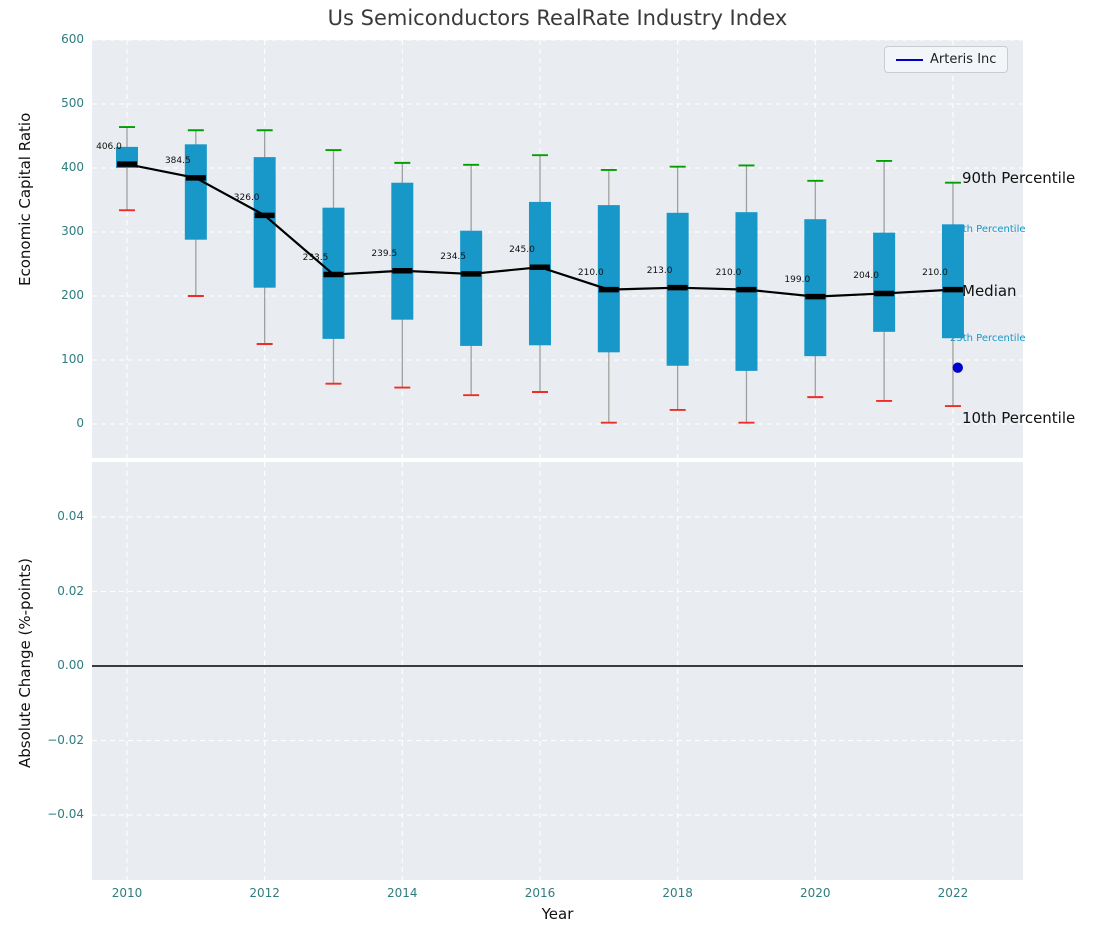 The height and width of the screenshot is (942, 1098). I want to click on bottom-y-tick-label: −0.04, so click(65, 814).